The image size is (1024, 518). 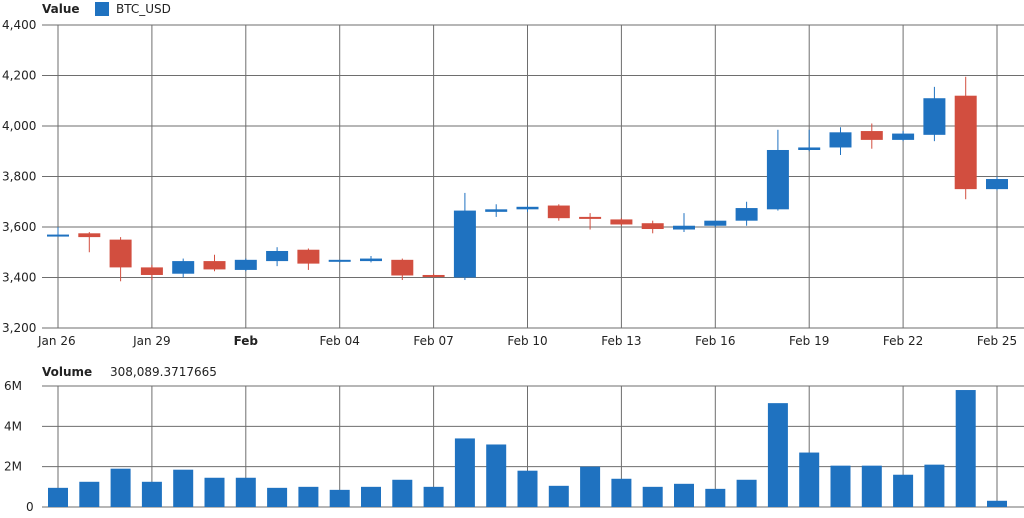 I want to click on x-tick-label: Feb 10, so click(x=527, y=341).